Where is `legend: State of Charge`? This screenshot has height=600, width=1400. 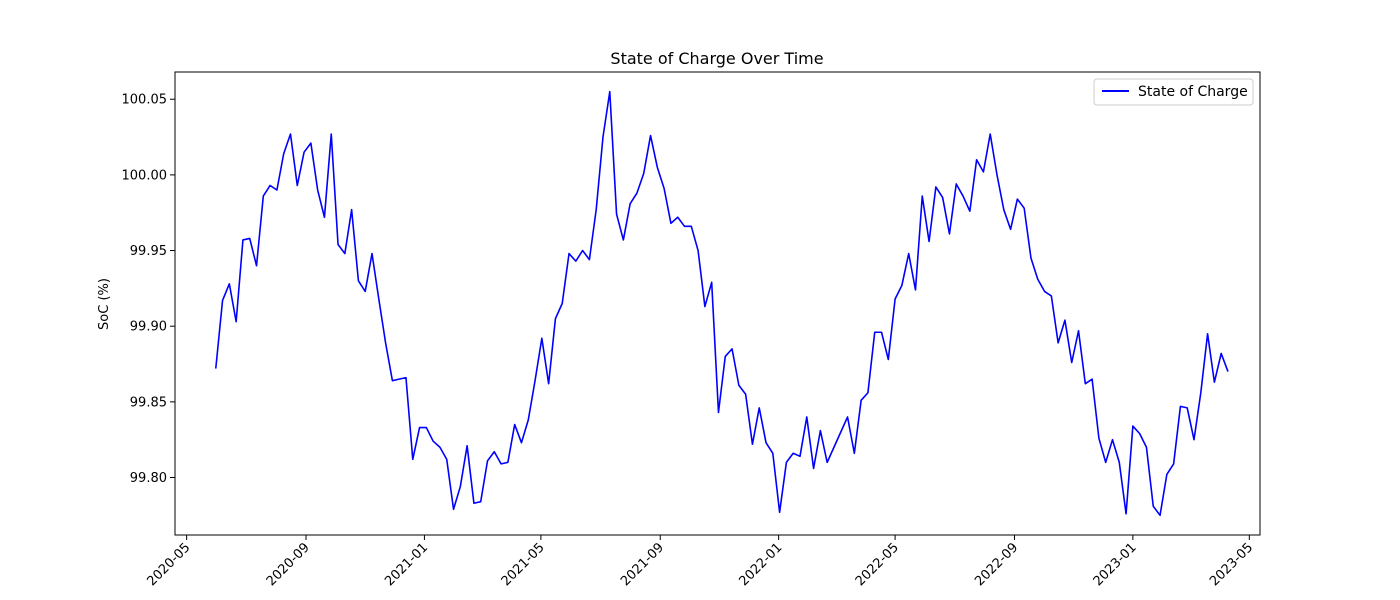
legend: State of Charge is located at coordinates (1173, 92).